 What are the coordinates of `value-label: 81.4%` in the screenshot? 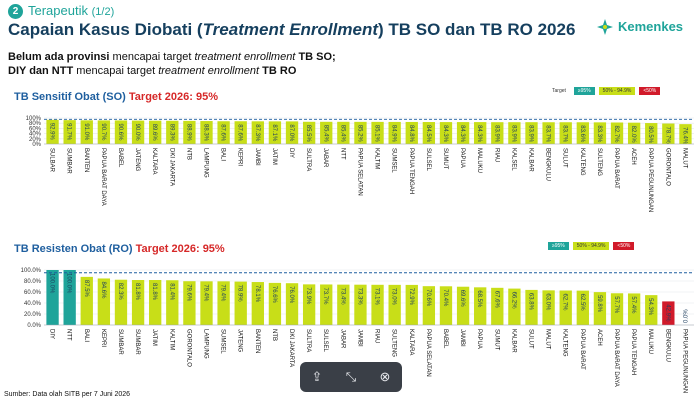 It's located at (171, 292).